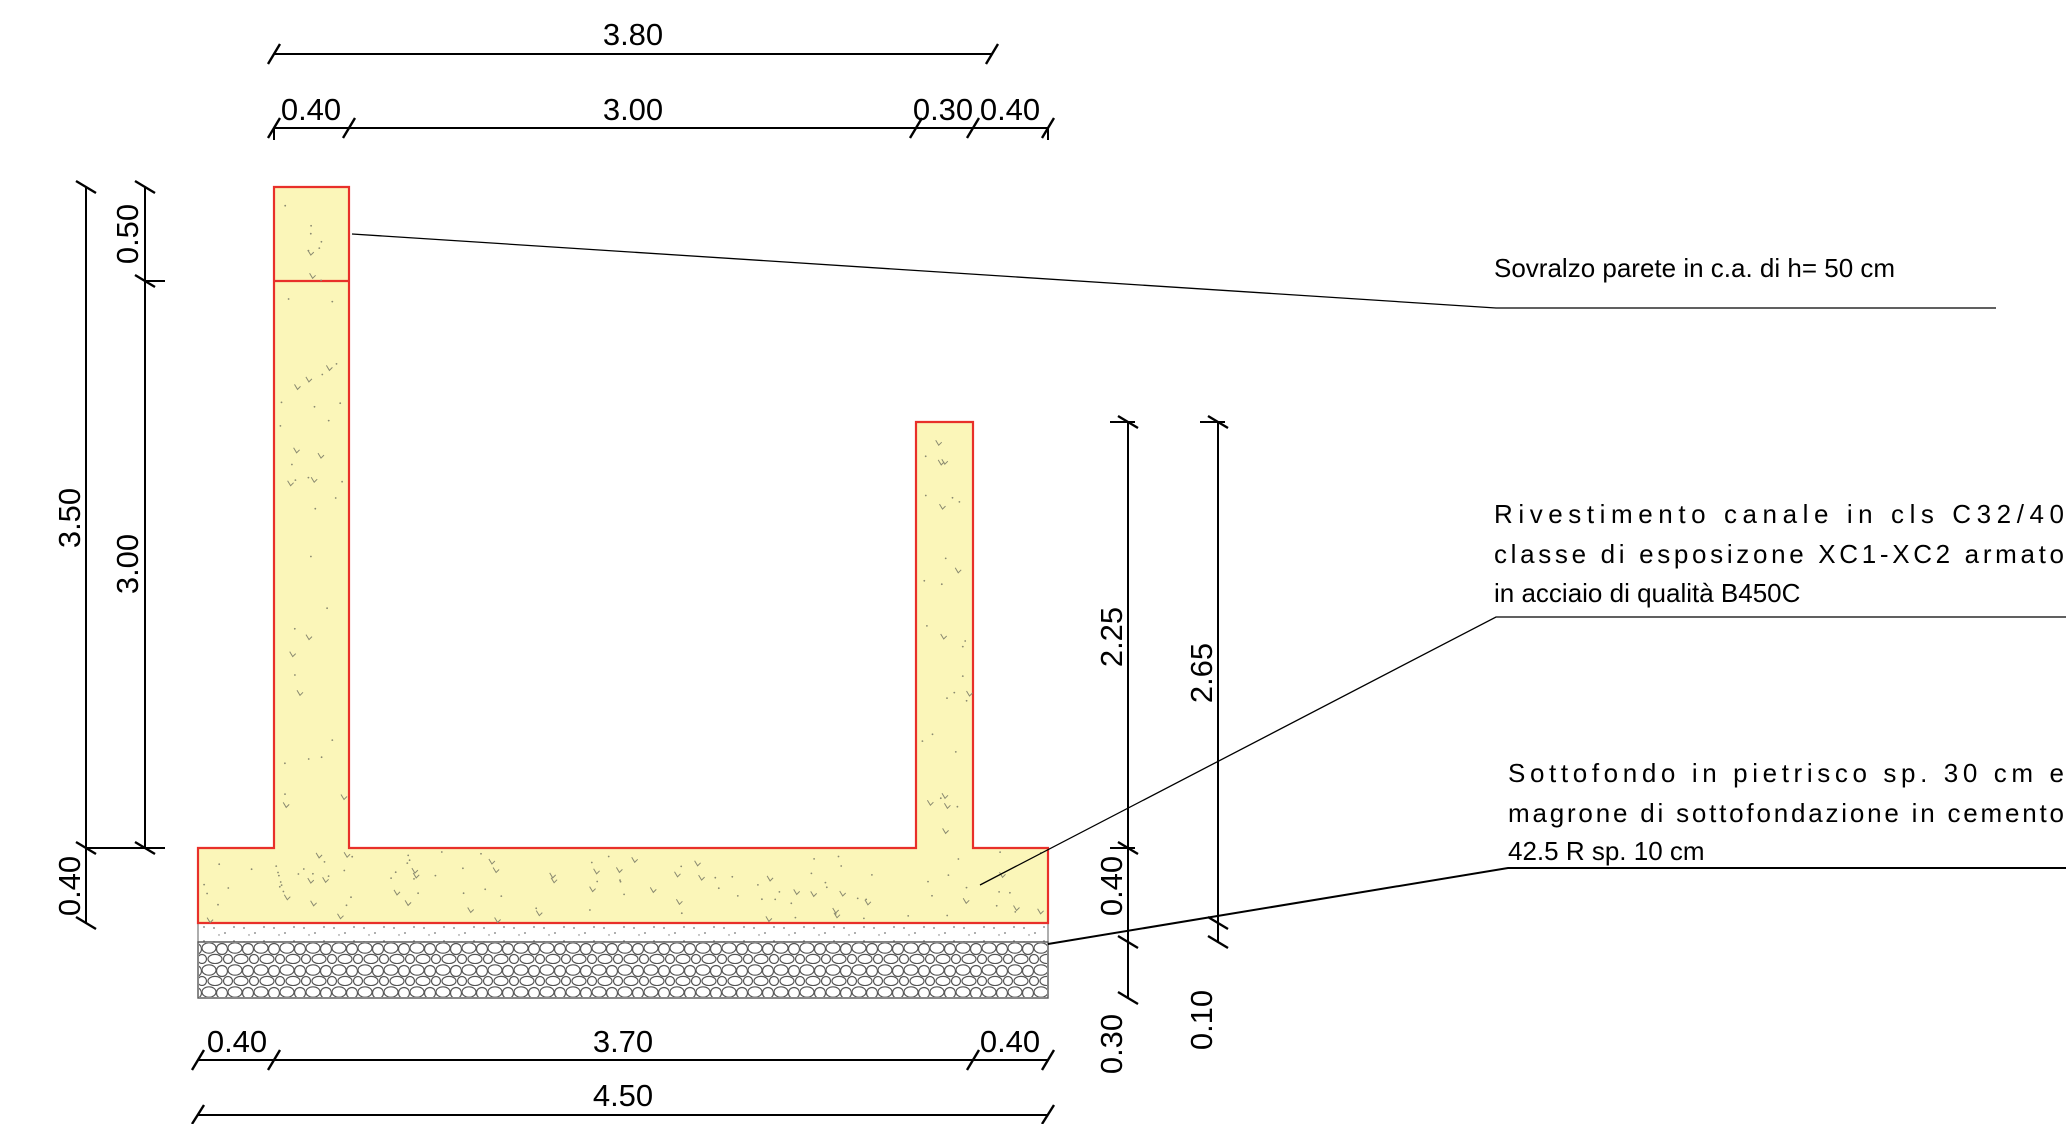 The image size is (2066, 1124). What do you see at coordinates (108, 555) in the screenshot?
I see `left-dimensions: 3.50 0.50 3.00 0.40` at bounding box center [108, 555].